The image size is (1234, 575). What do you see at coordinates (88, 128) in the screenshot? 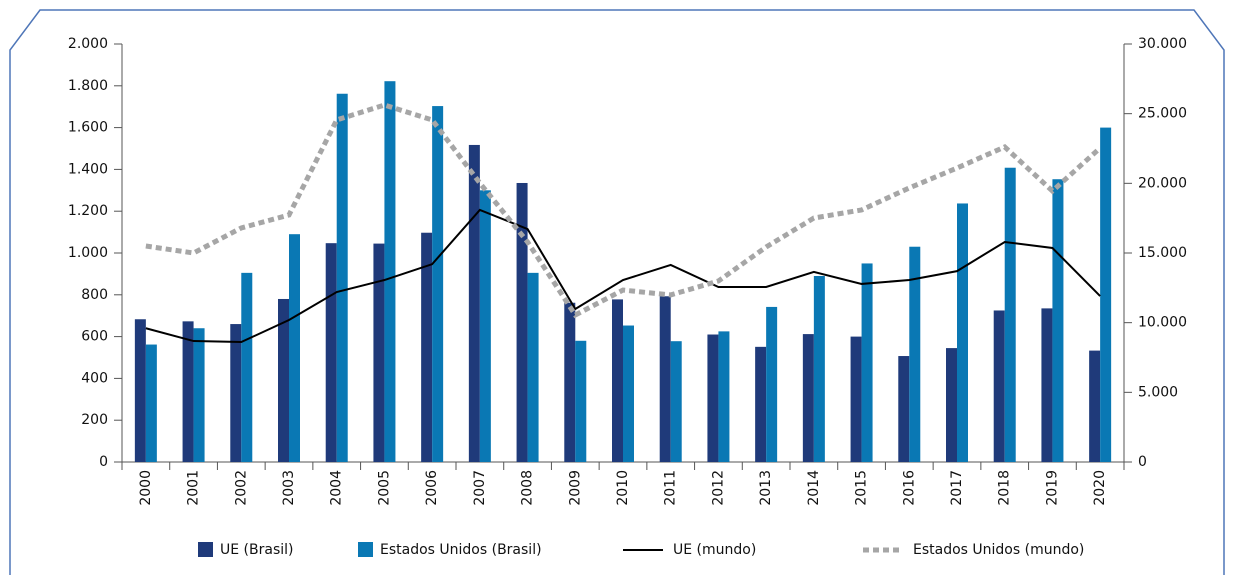
I see `y-tick-label: 1.600` at bounding box center [88, 128].